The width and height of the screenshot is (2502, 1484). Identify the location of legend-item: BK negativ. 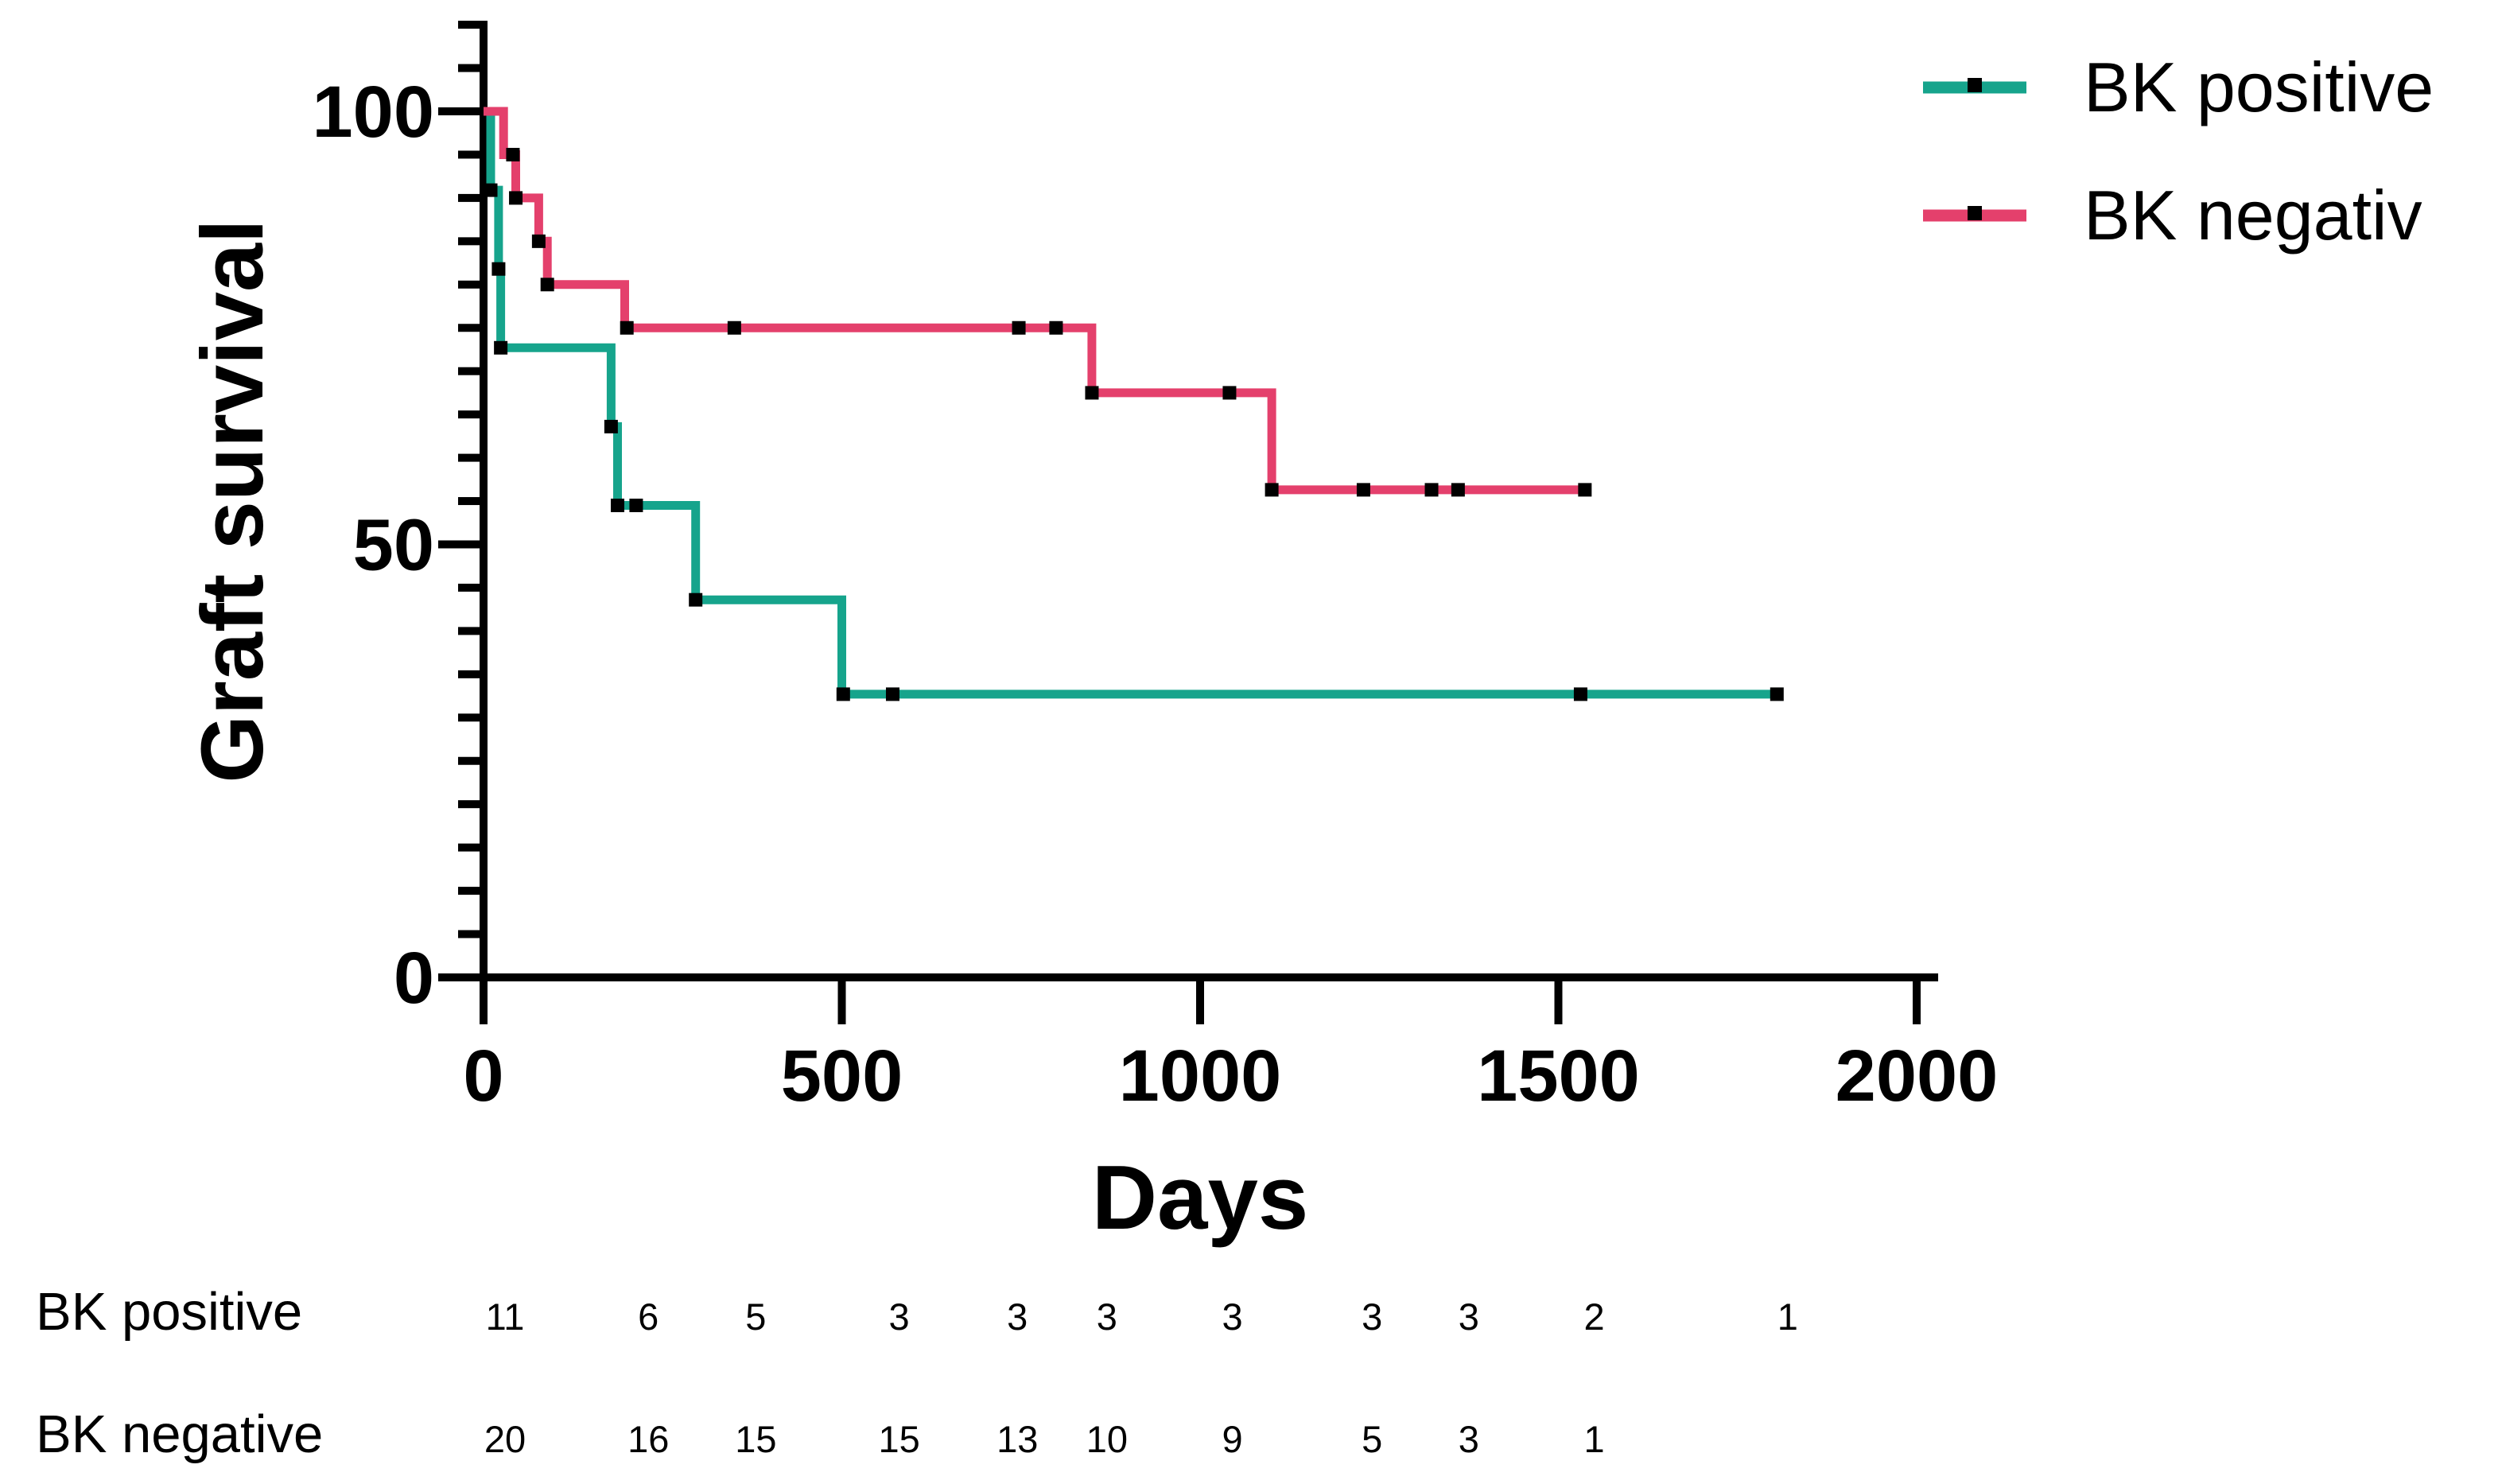
(2172, 215).